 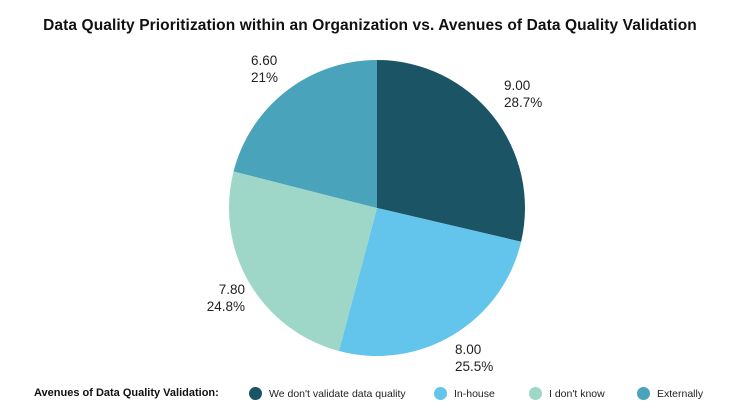 I want to click on slice-percent-label: 21%, so click(x=265, y=77).